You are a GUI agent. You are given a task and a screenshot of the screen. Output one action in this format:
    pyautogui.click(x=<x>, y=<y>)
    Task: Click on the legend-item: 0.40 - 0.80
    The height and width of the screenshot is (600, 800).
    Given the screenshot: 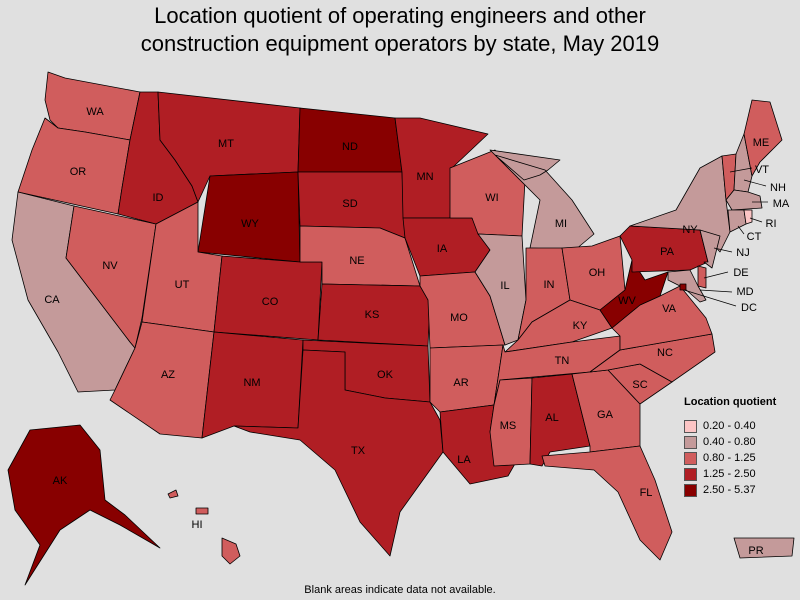 What is the action you would take?
    pyautogui.click(x=742, y=442)
    